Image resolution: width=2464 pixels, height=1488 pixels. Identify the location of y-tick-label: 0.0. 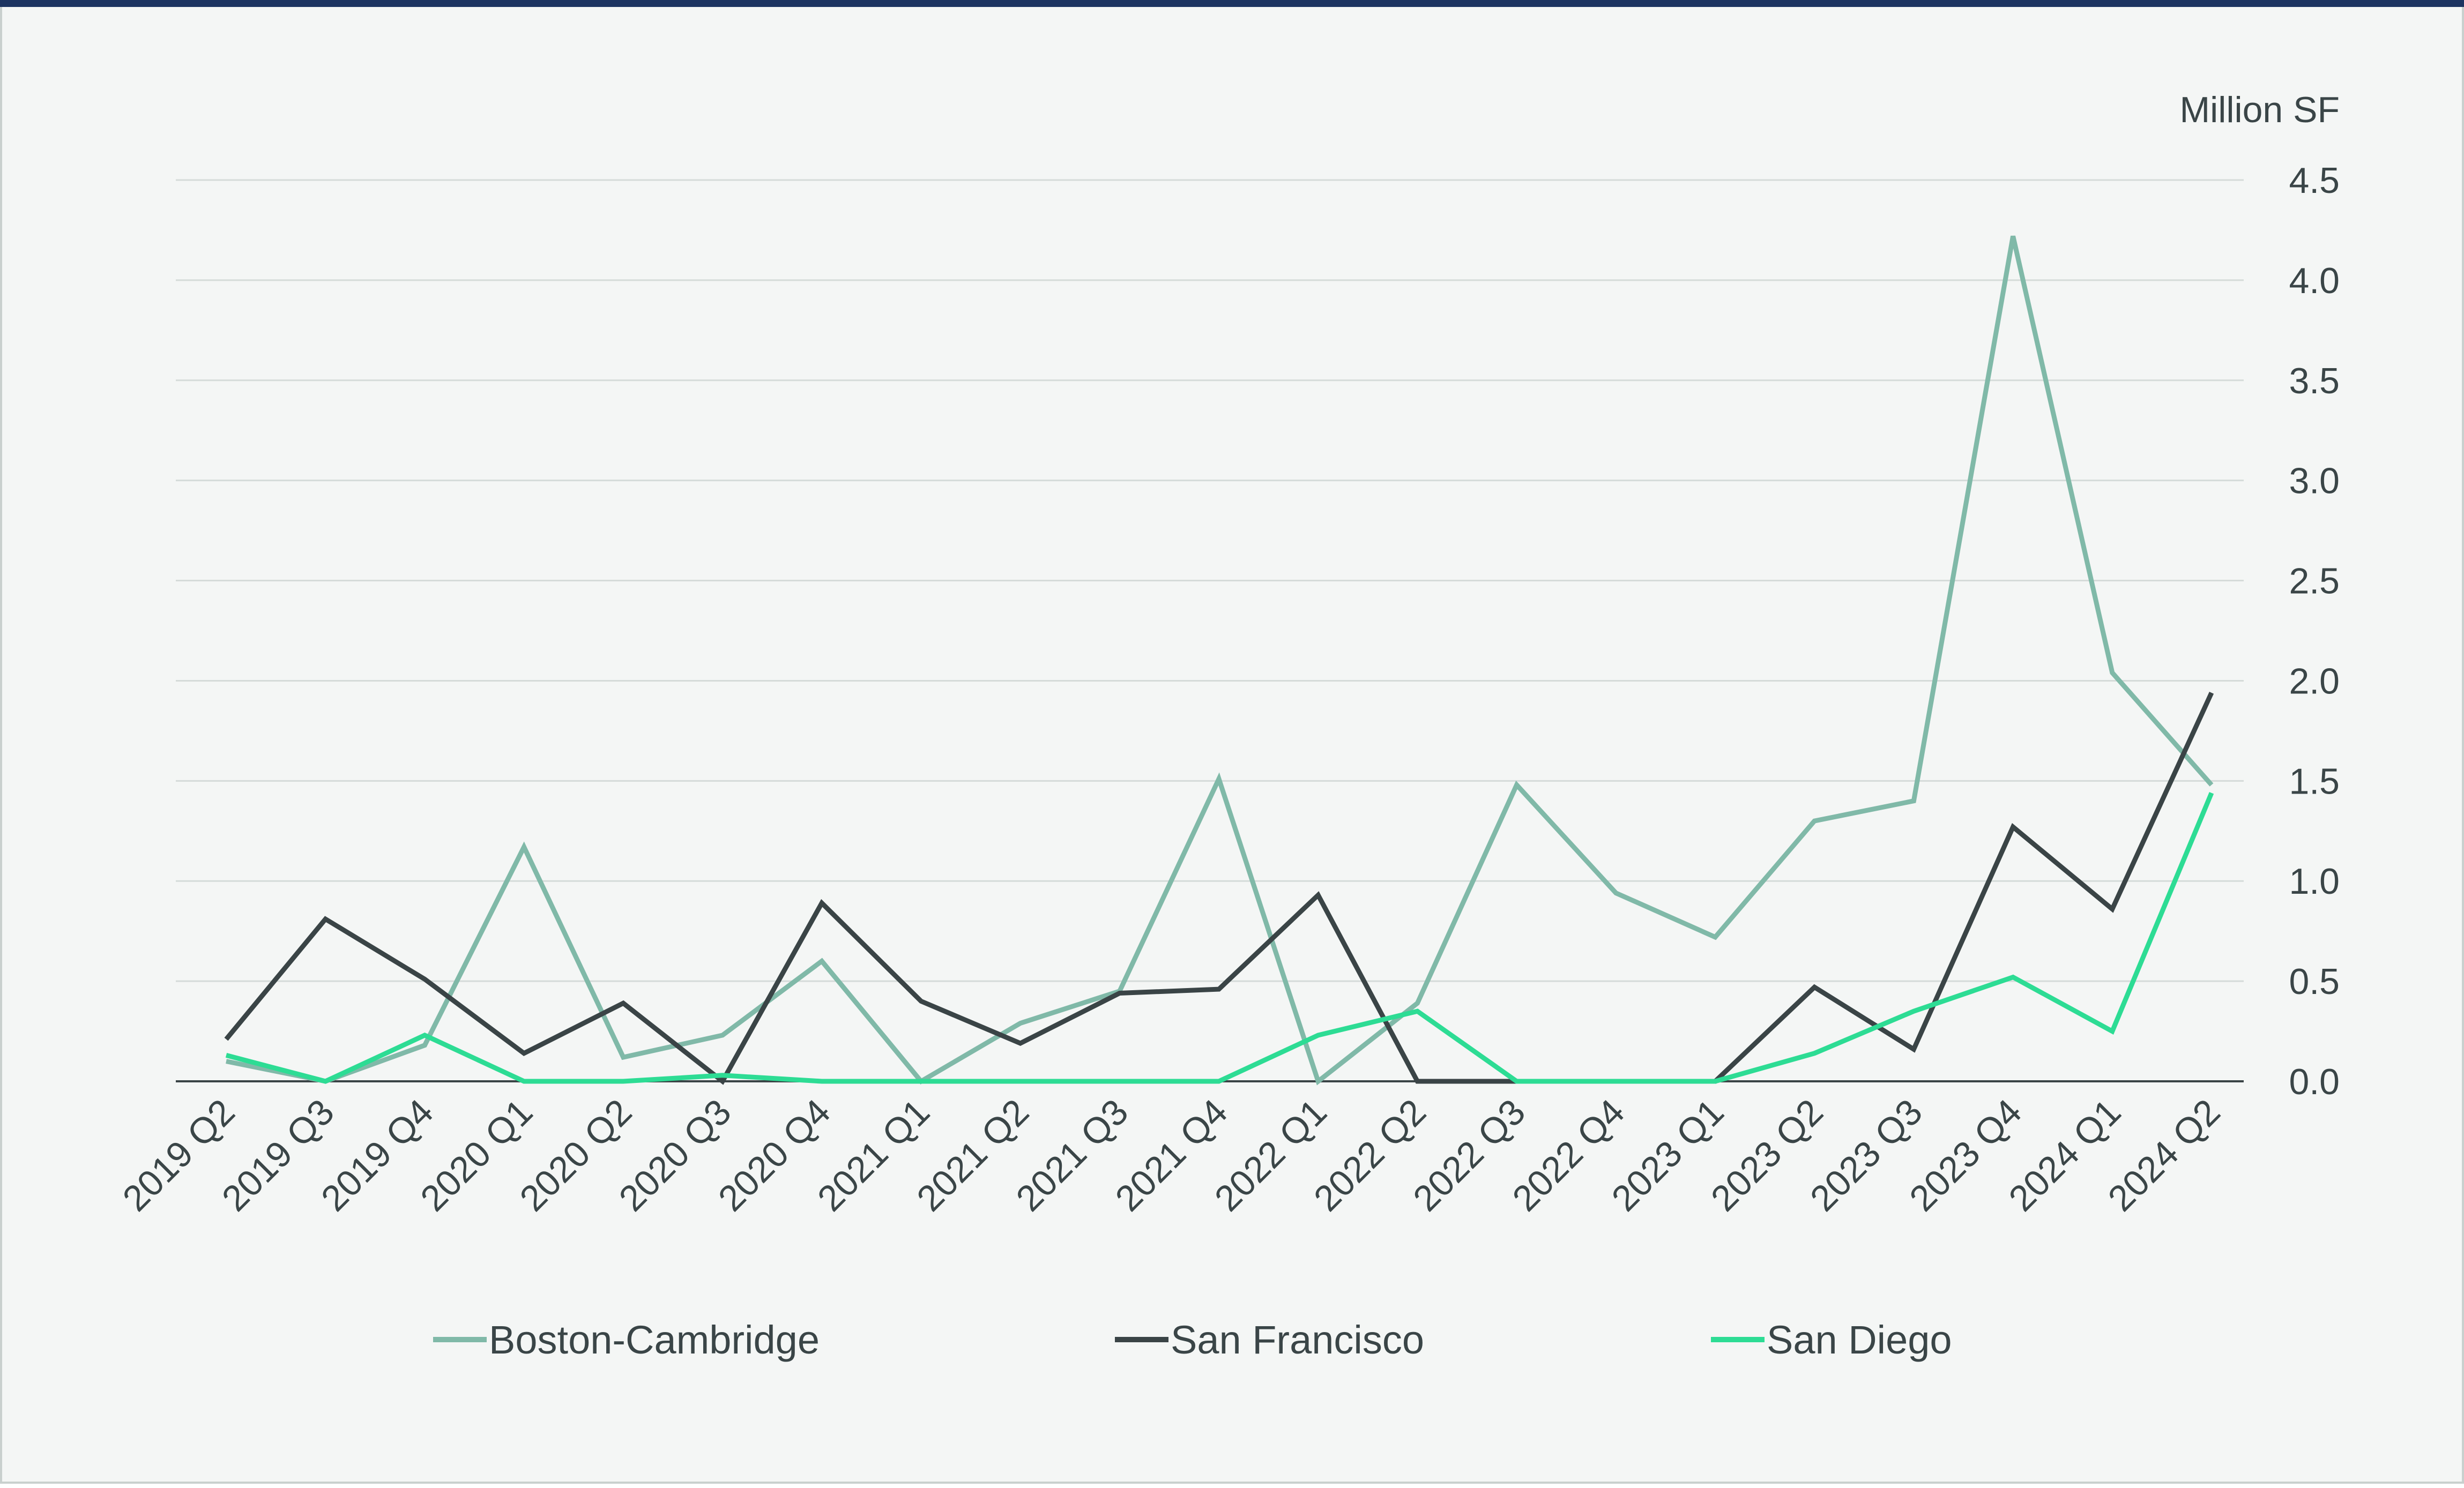
(2314, 1081).